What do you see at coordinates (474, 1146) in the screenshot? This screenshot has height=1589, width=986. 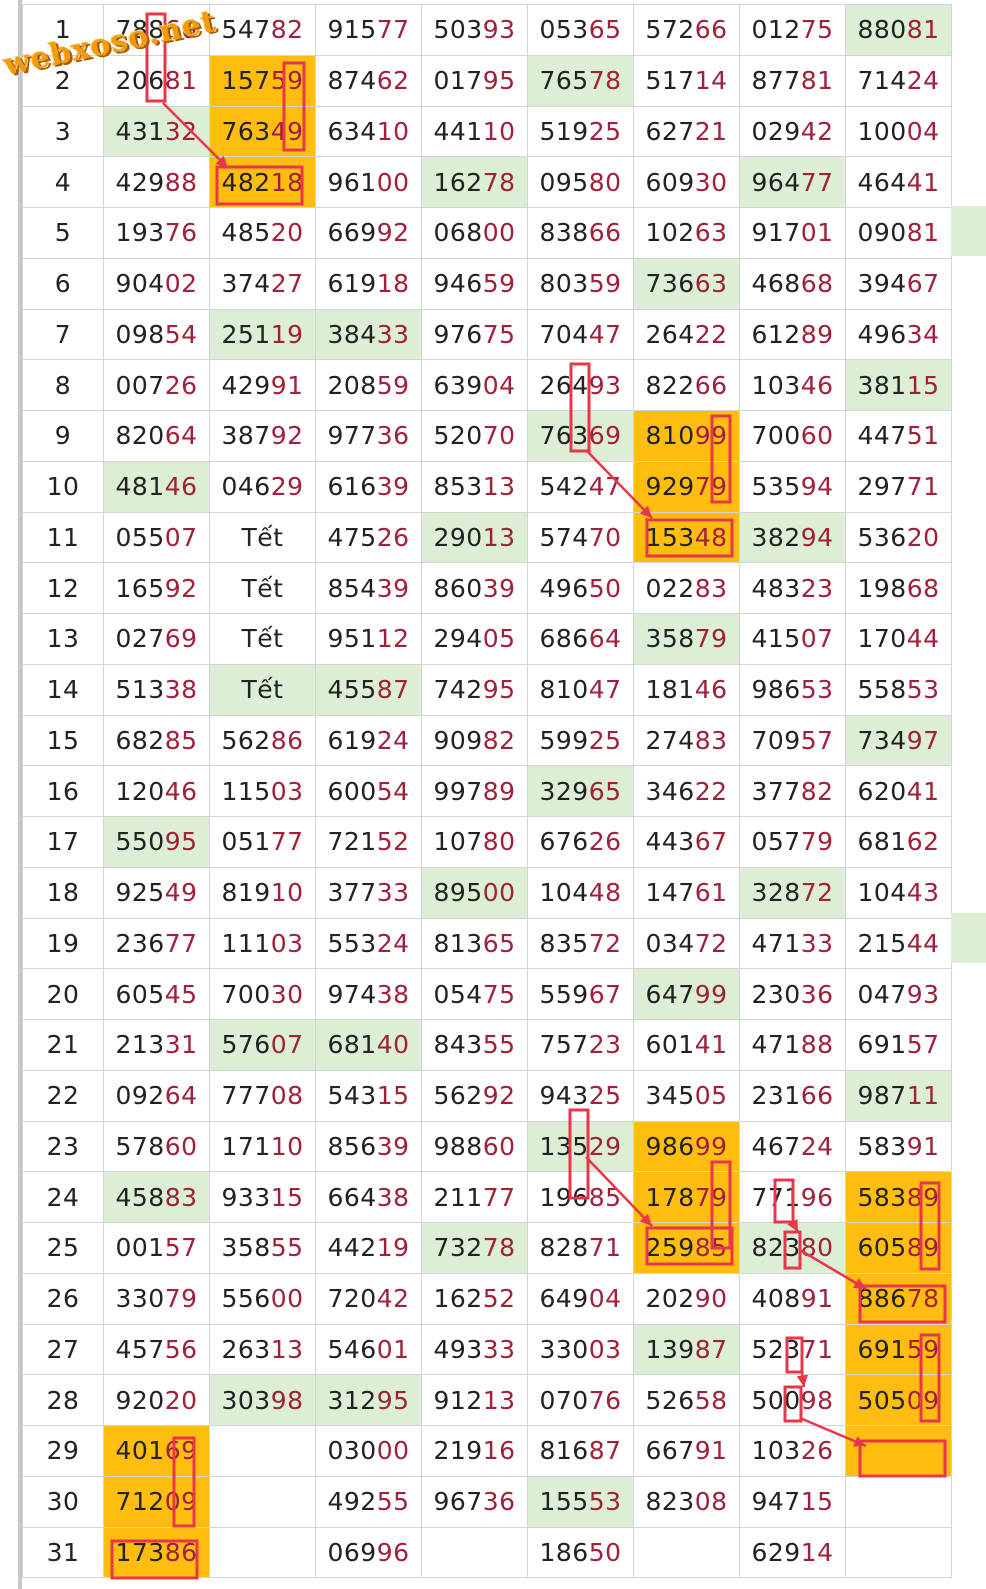 I see `result-cell: 98860` at bounding box center [474, 1146].